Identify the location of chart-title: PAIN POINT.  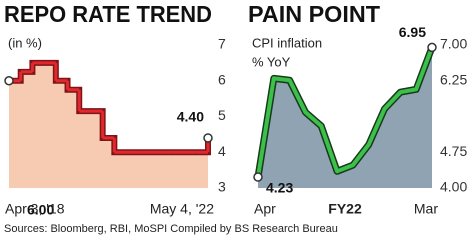
(314, 14).